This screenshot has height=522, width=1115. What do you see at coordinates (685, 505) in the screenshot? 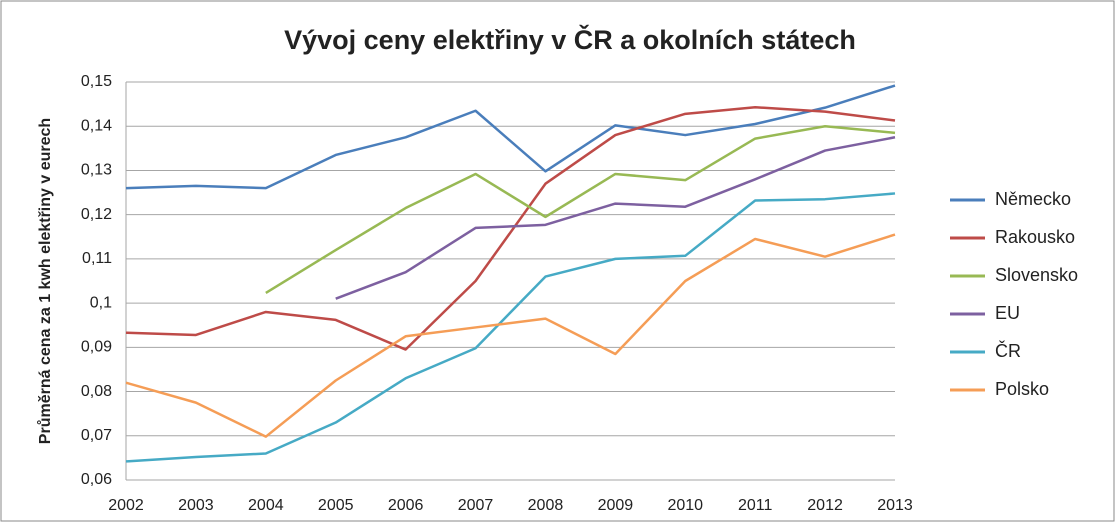
I see `x-tick-label: 2010` at bounding box center [685, 505].